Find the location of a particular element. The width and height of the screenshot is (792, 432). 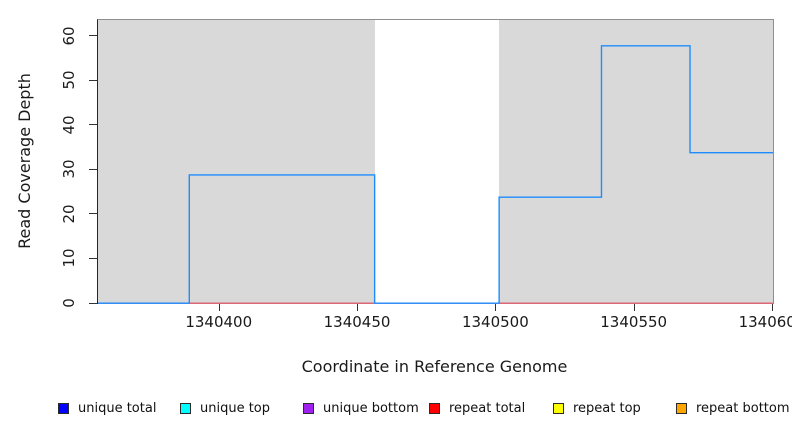

legend-swatch-unique-total is located at coordinates (63, 408).